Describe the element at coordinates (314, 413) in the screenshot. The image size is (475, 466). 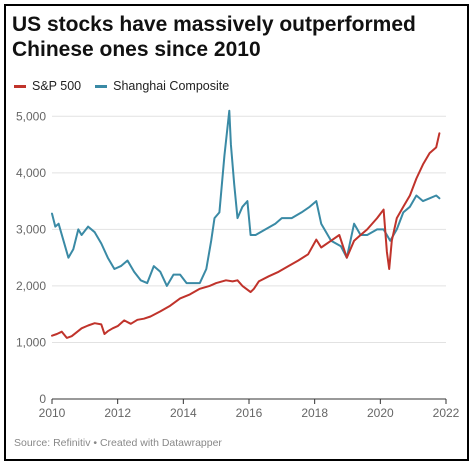
I see `x-tick-label: 2018` at that location.